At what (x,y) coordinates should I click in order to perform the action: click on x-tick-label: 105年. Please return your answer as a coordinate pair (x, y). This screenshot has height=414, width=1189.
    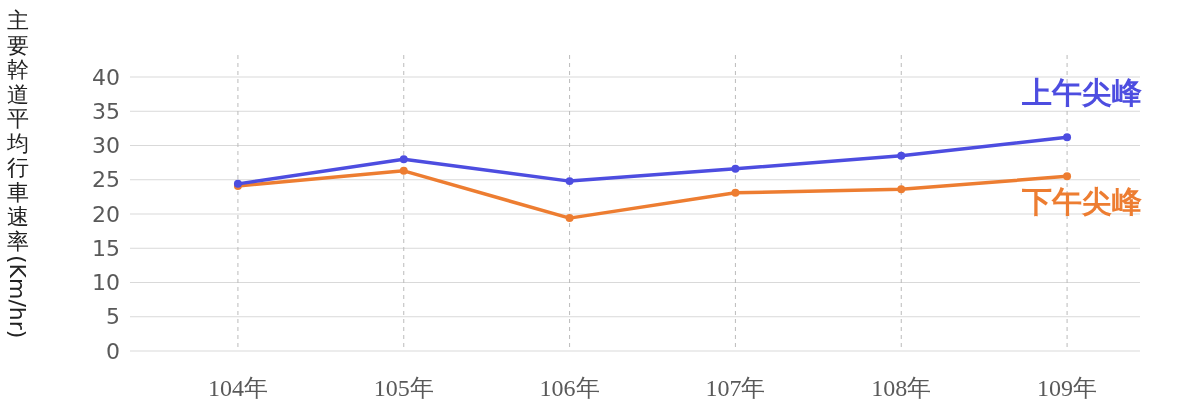
    Looking at the image, I should click on (403, 388).